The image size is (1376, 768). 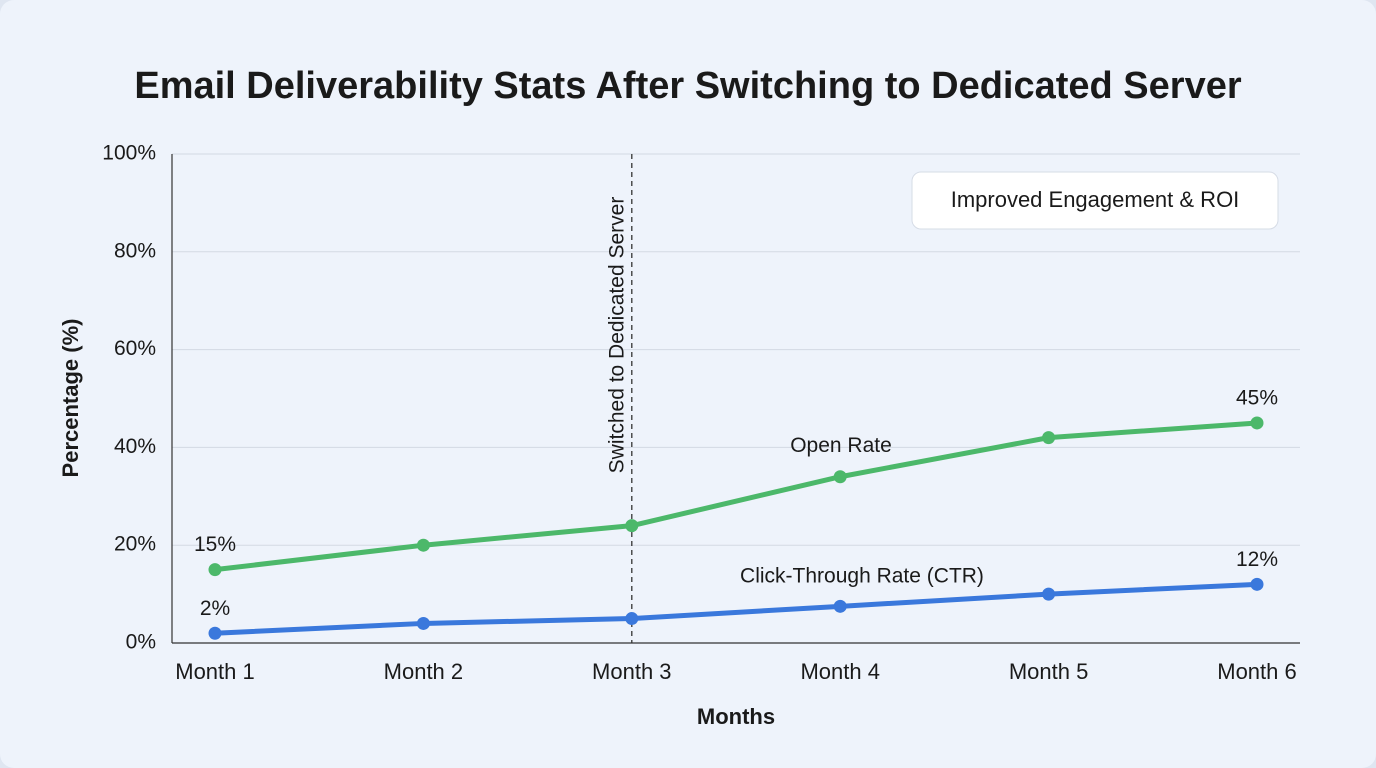 What do you see at coordinates (215, 544) in the screenshot?
I see `data-label: 15%` at bounding box center [215, 544].